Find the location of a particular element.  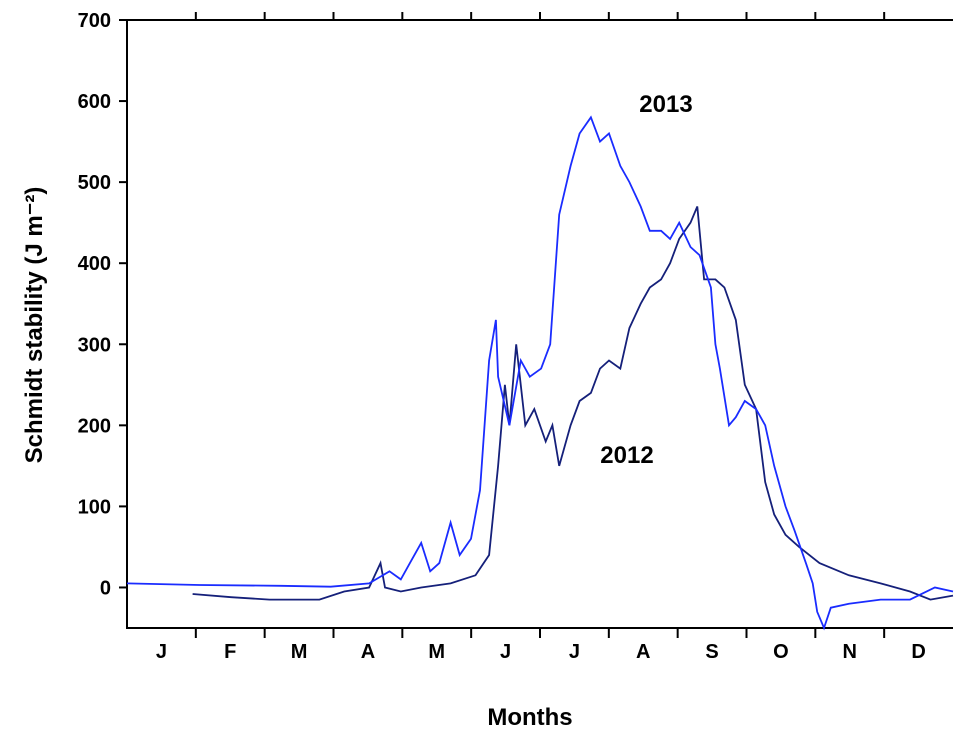

y-tick-label: 300 is located at coordinates (94, 345).